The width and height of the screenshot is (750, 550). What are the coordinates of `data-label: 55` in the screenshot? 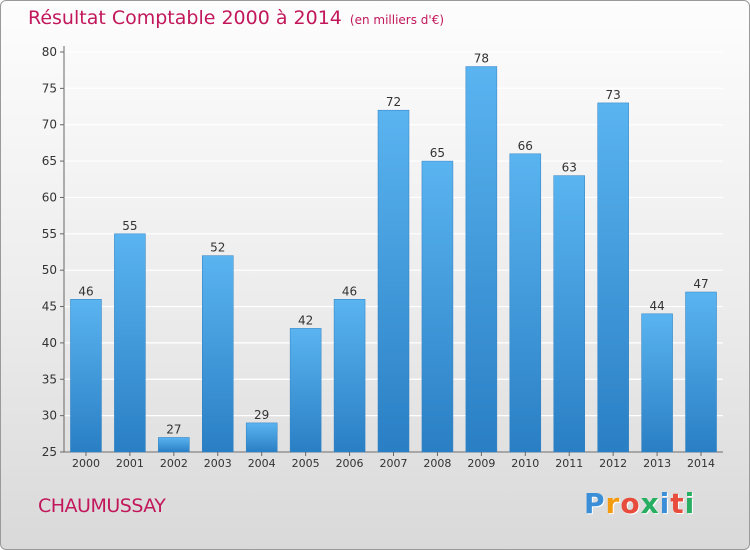 It's located at (129, 226).